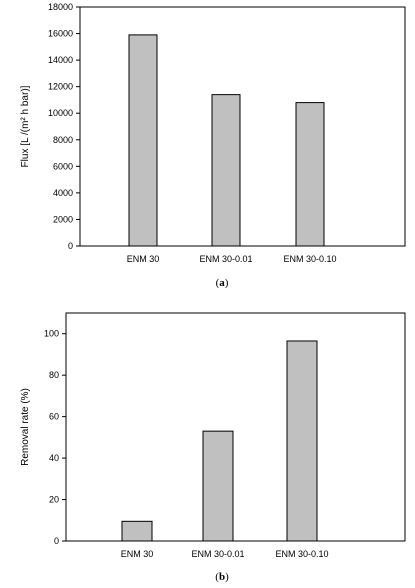 The width and height of the screenshot is (415, 588). I want to click on y-tick-label: 40, so click(54, 458).